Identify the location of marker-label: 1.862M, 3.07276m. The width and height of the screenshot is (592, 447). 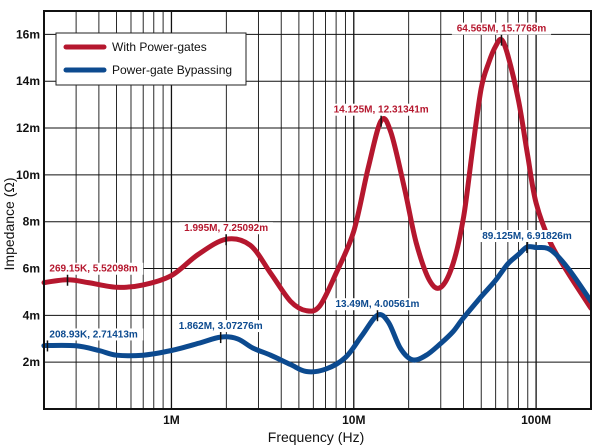
(221, 326).